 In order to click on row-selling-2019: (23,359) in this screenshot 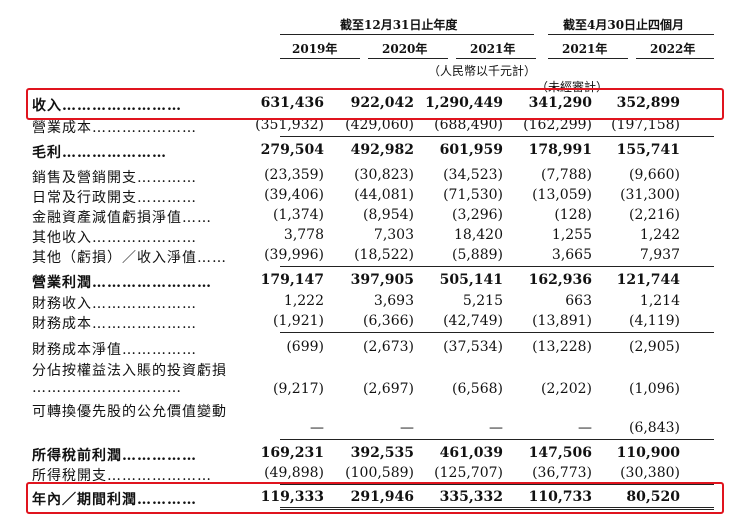, I will do `click(294, 175)`.